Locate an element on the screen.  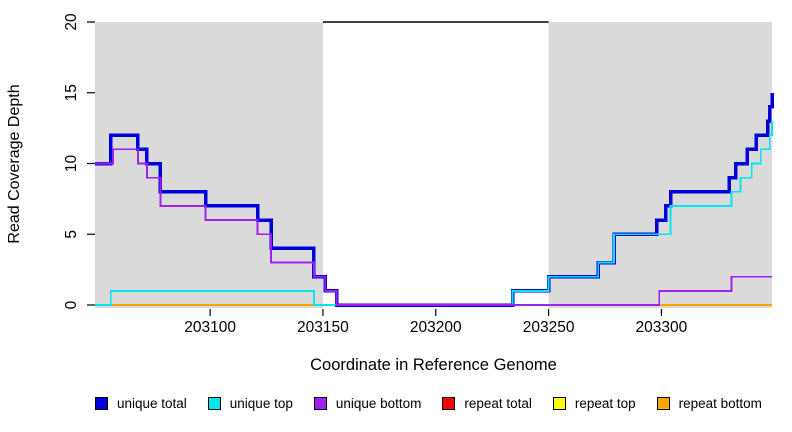
legend-item-unique-bottom: unique bottom is located at coordinates (367, 403).